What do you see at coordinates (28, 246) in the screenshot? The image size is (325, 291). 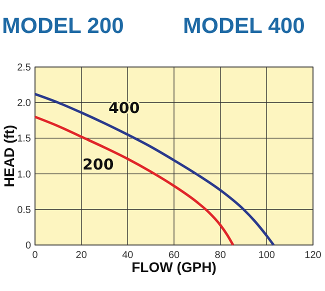 I see `y-tick-label: 0` at bounding box center [28, 246].